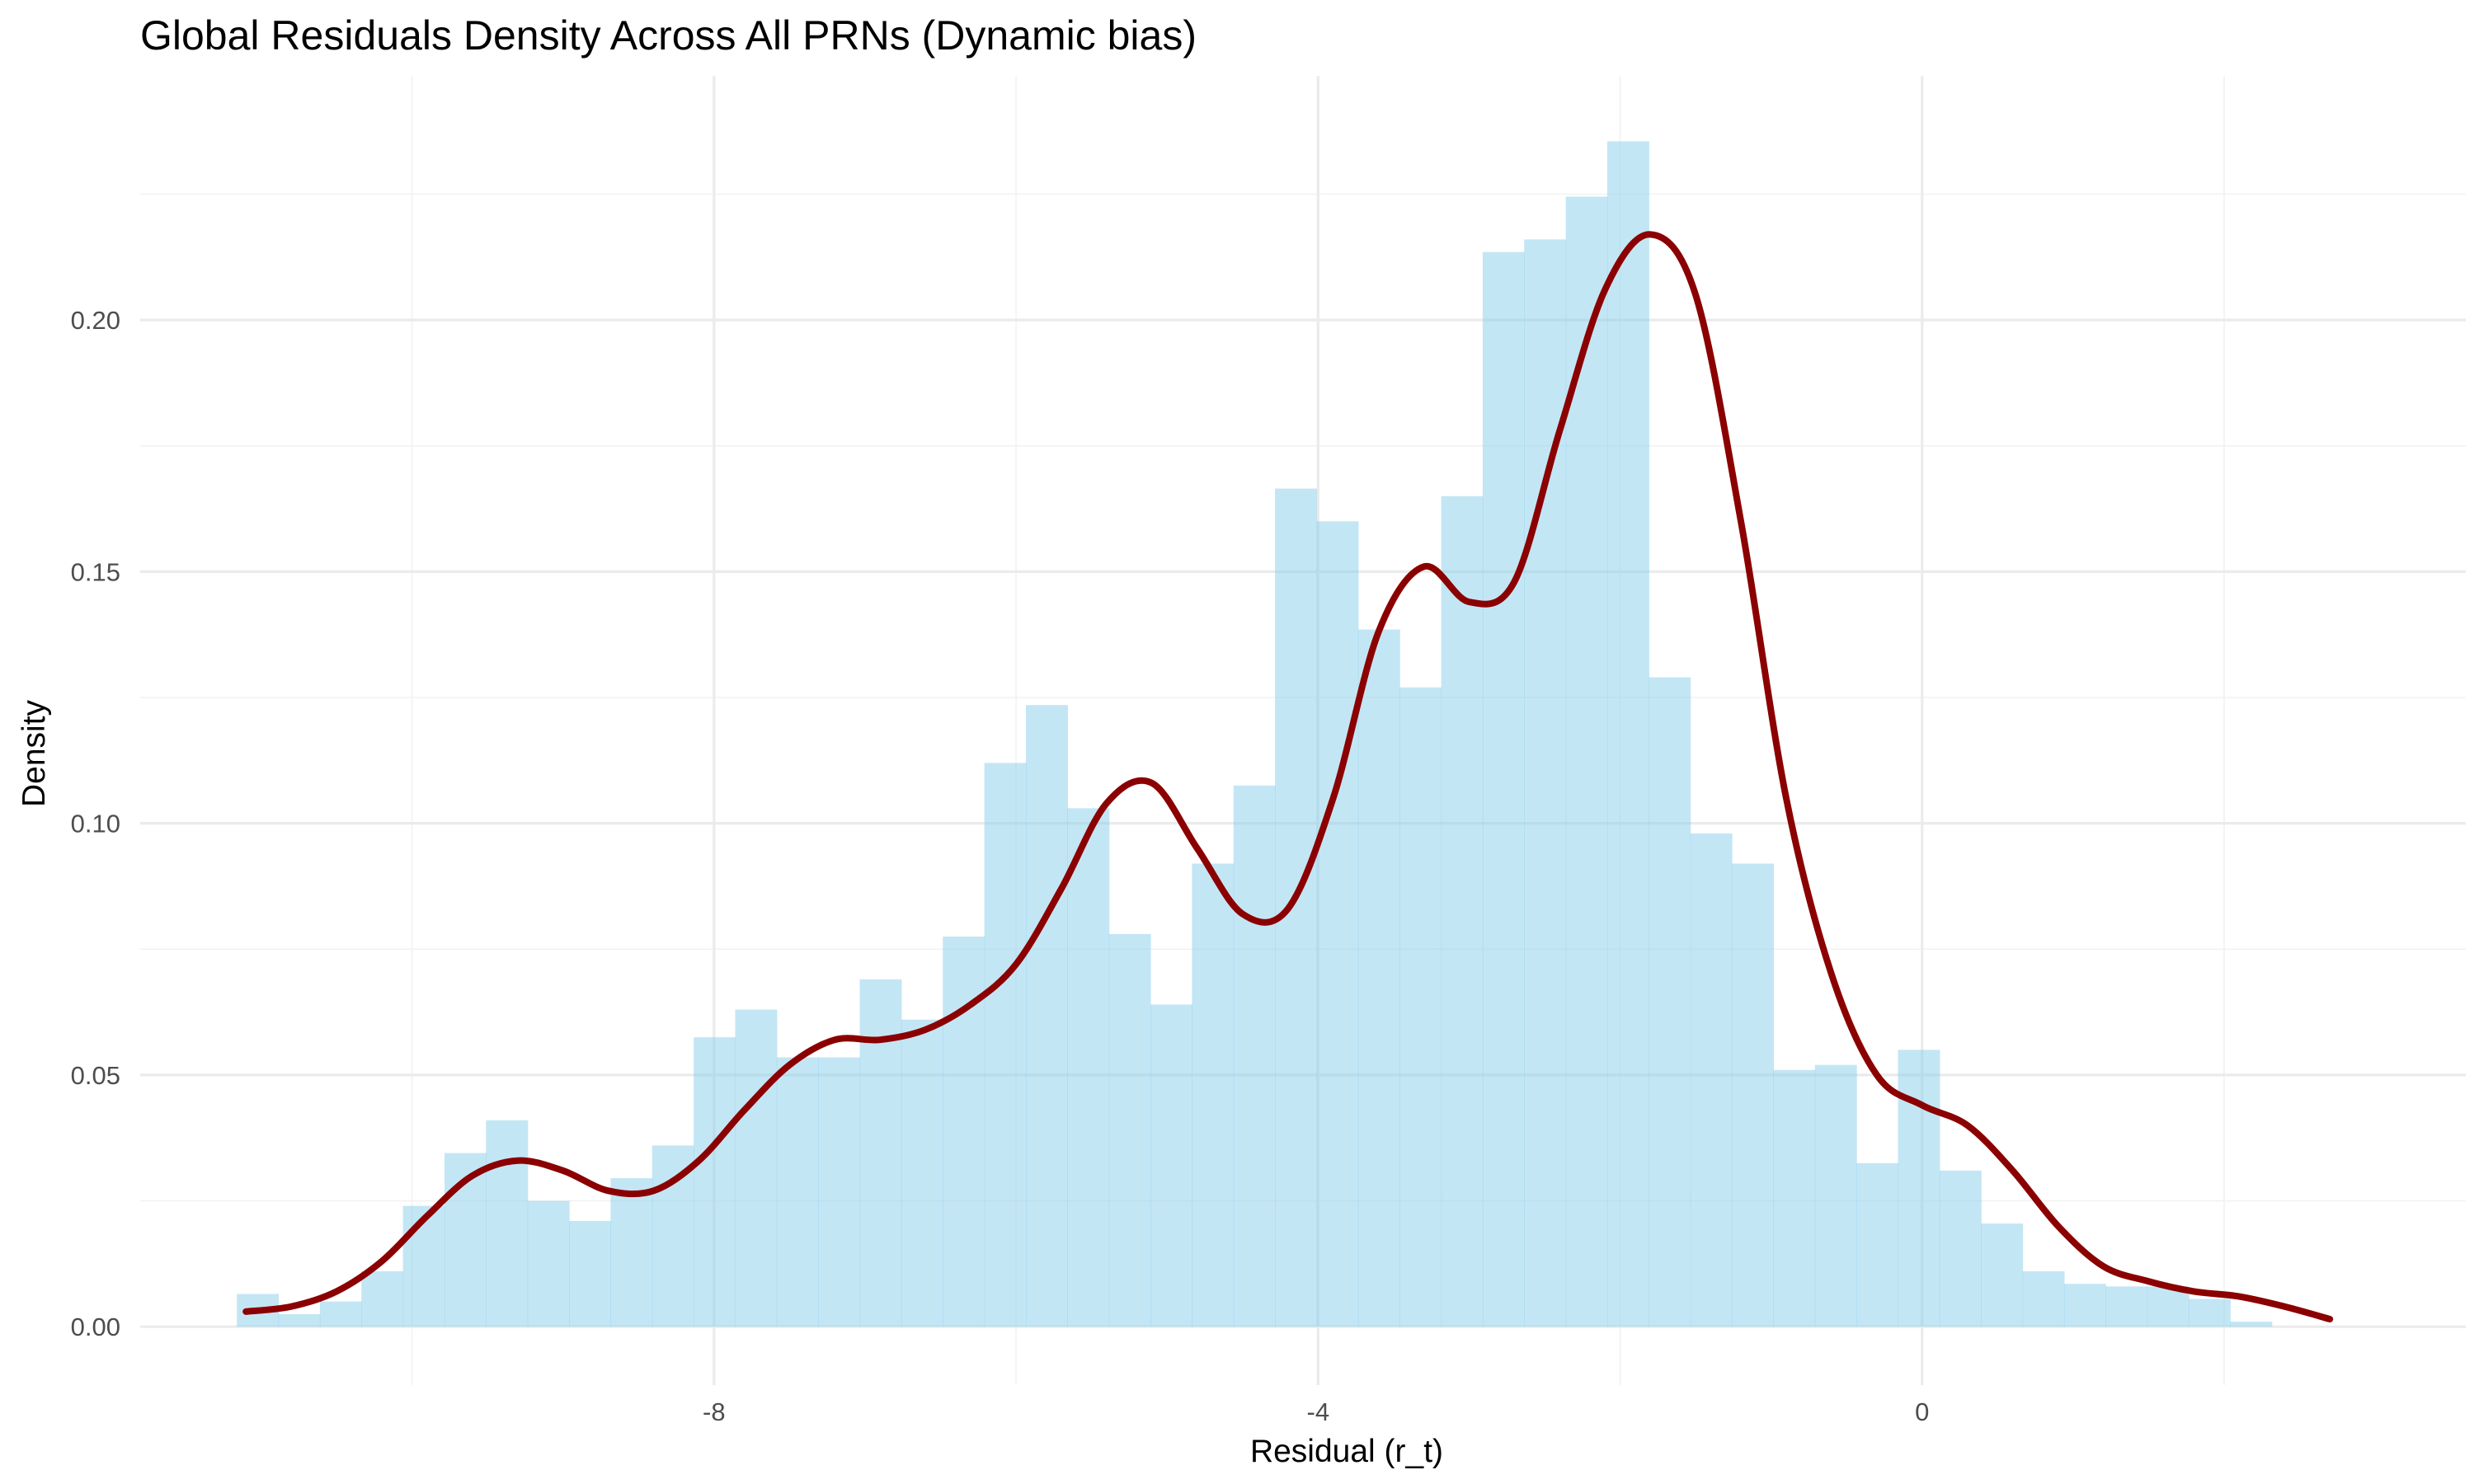  Describe the element at coordinates (34, 753) in the screenshot. I see `y-axis-title: Density` at that location.